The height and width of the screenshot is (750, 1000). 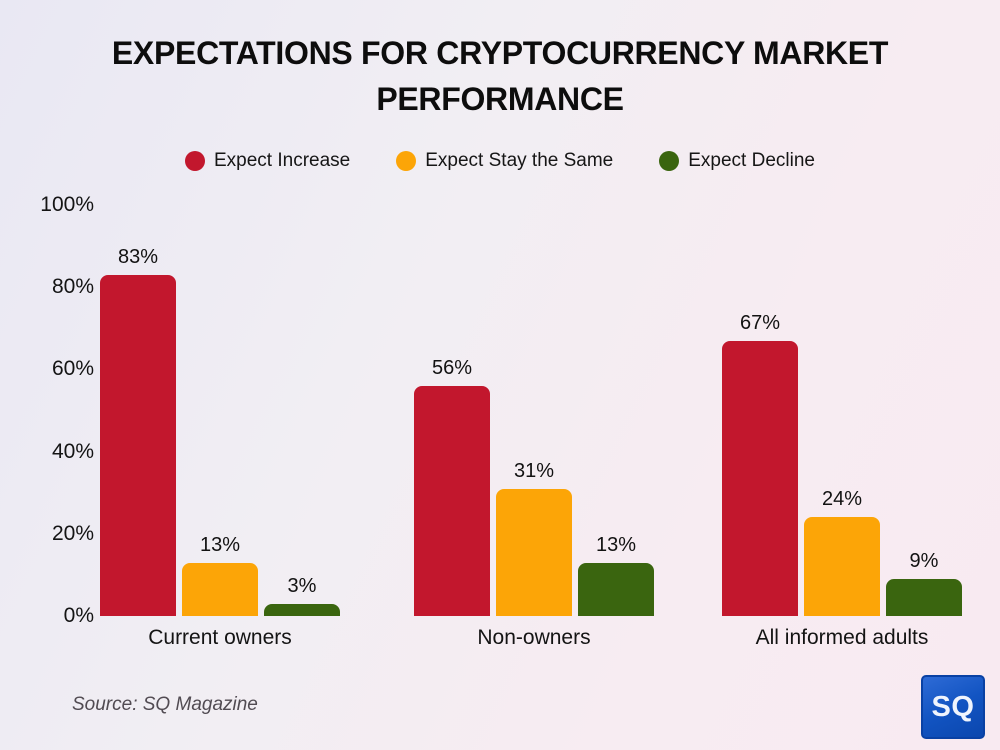 I want to click on bar-value-label: 9%, so click(x=924, y=561).